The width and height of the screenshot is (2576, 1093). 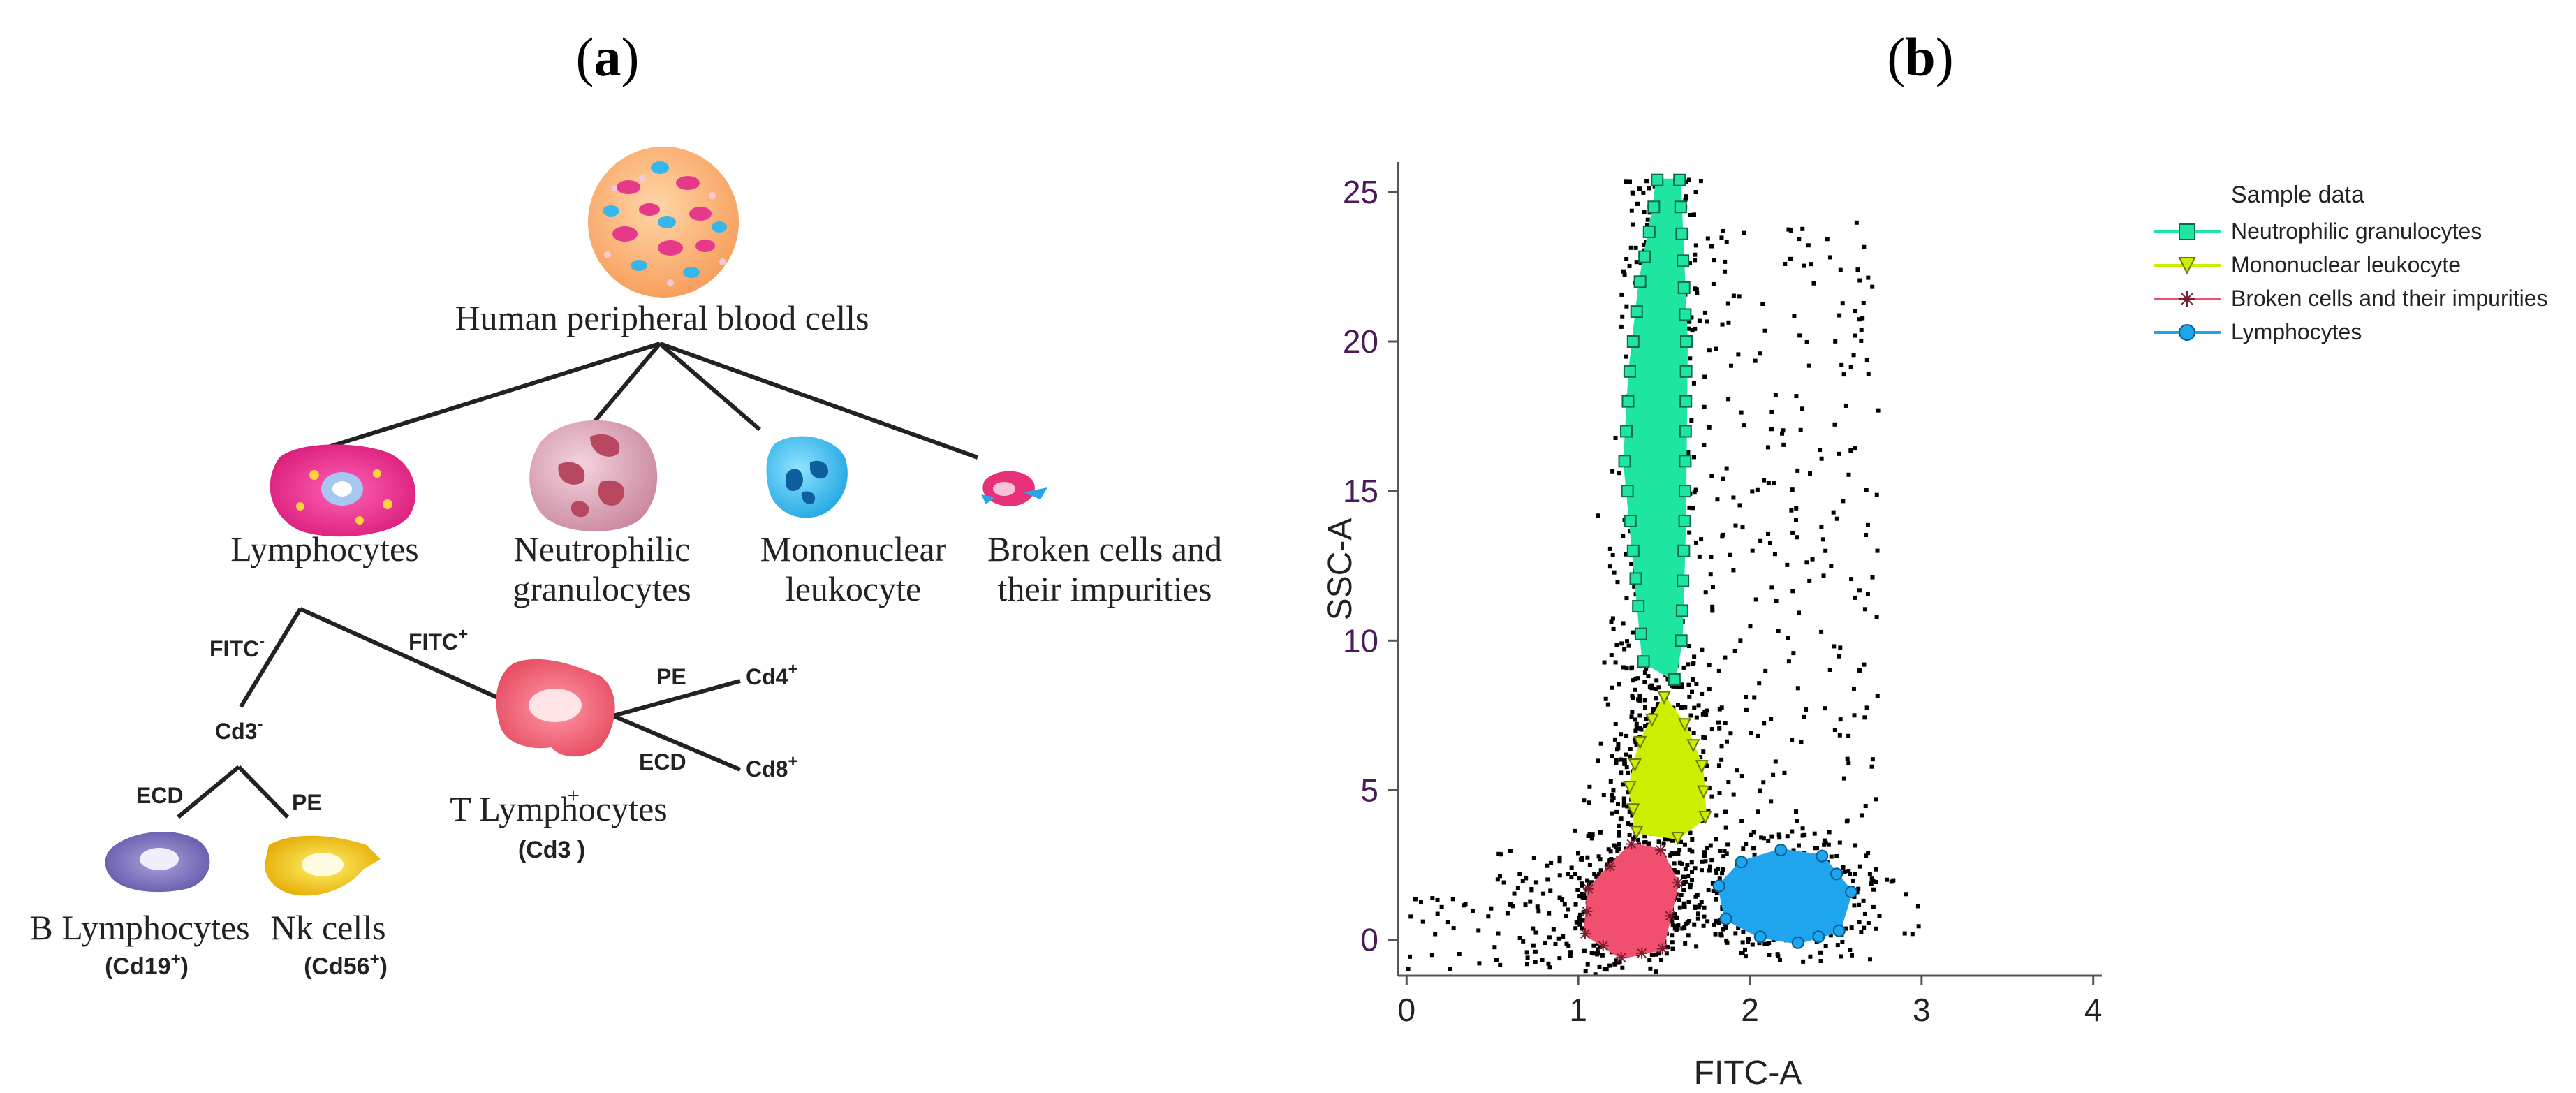 What do you see at coordinates (1369, 790) in the screenshot?
I see `y-tick-label: 5` at bounding box center [1369, 790].